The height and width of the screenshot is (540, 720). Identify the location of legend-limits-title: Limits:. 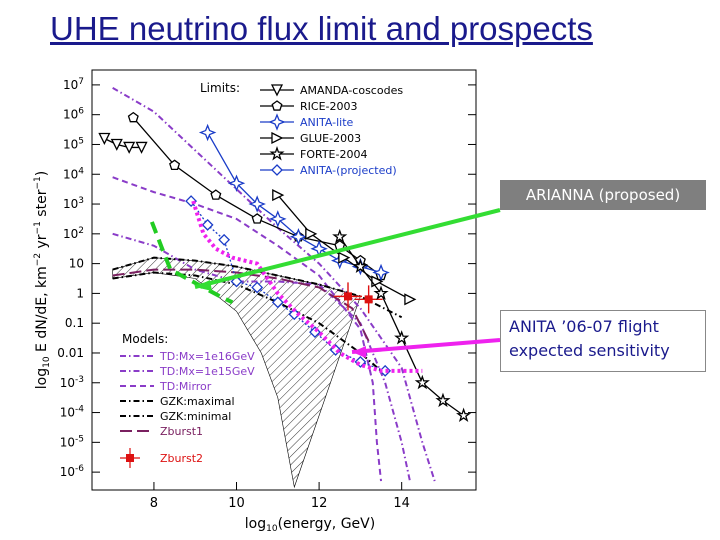
(220, 88).